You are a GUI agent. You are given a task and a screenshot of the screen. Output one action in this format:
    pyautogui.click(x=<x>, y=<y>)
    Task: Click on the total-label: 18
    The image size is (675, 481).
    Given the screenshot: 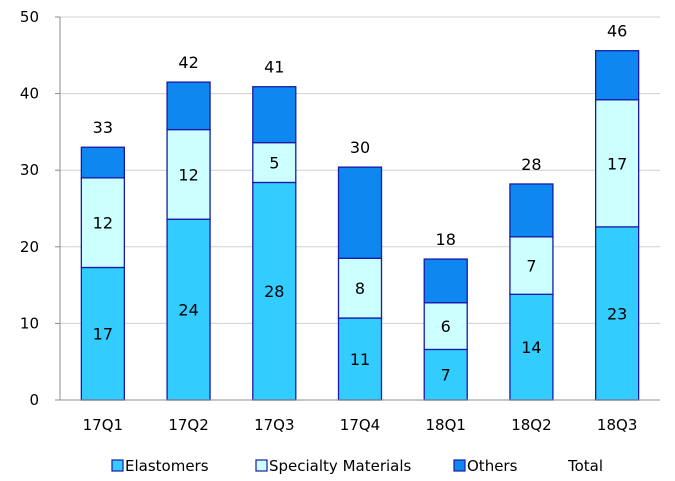 What is the action you would take?
    pyautogui.click(x=446, y=239)
    